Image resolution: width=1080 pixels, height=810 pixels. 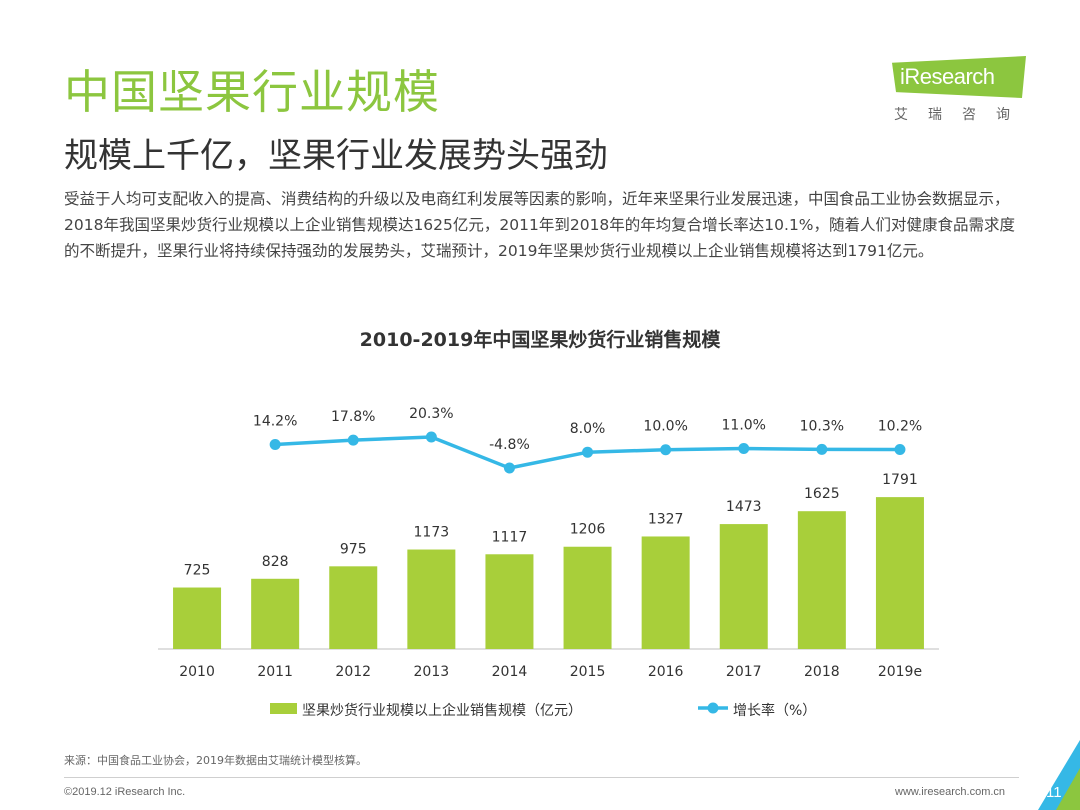 I want to click on x-tick-label: 2013, so click(x=432, y=672).